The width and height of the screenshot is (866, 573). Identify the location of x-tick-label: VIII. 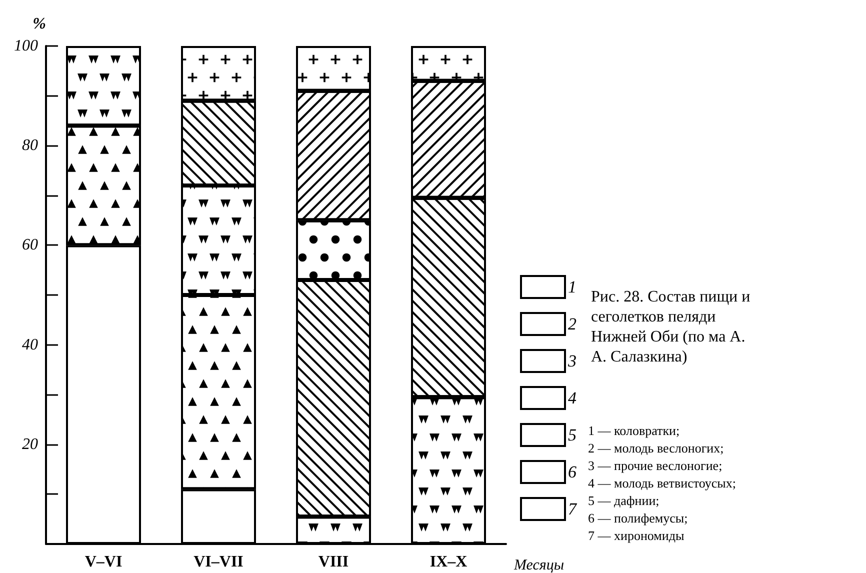
(333, 562).